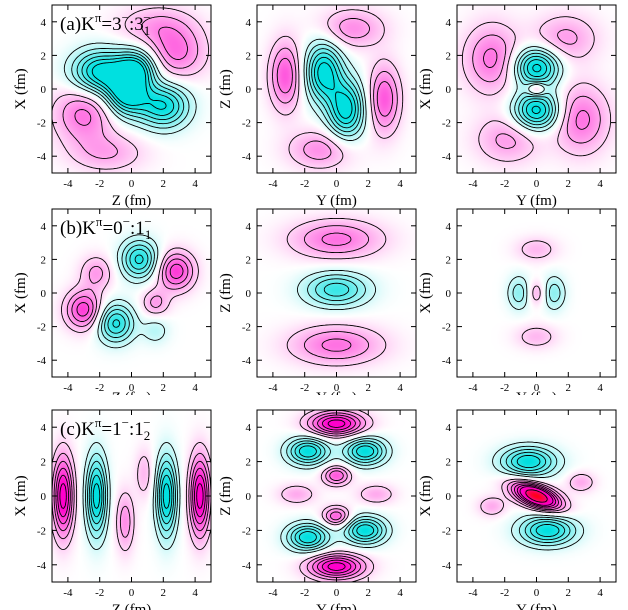 Image resolution: width=628 pixels, height=610 pixels. I want to click on x-tick-label: 4, so click(195, 184).